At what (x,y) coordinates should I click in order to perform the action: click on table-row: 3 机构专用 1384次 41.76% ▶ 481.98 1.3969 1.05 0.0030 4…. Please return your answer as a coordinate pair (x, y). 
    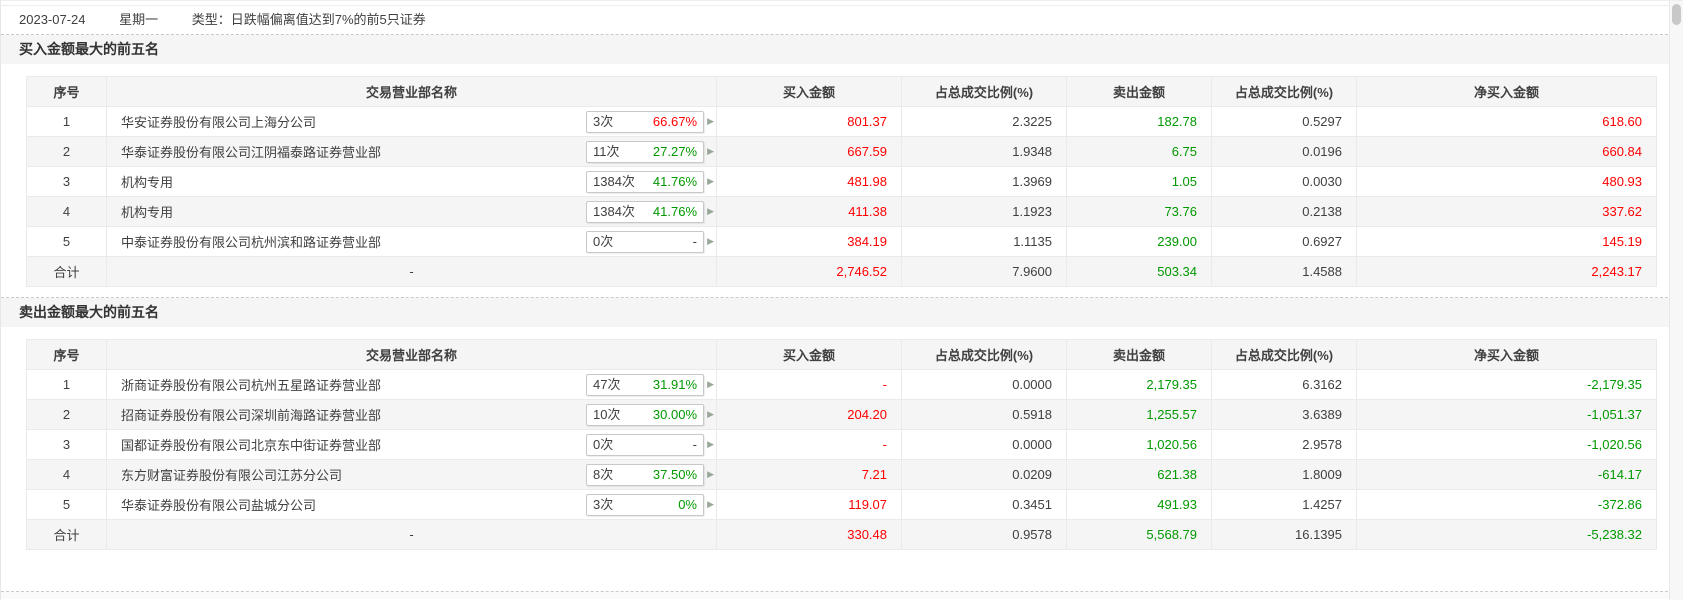
    Looking at the image, I should click on (841, 181).